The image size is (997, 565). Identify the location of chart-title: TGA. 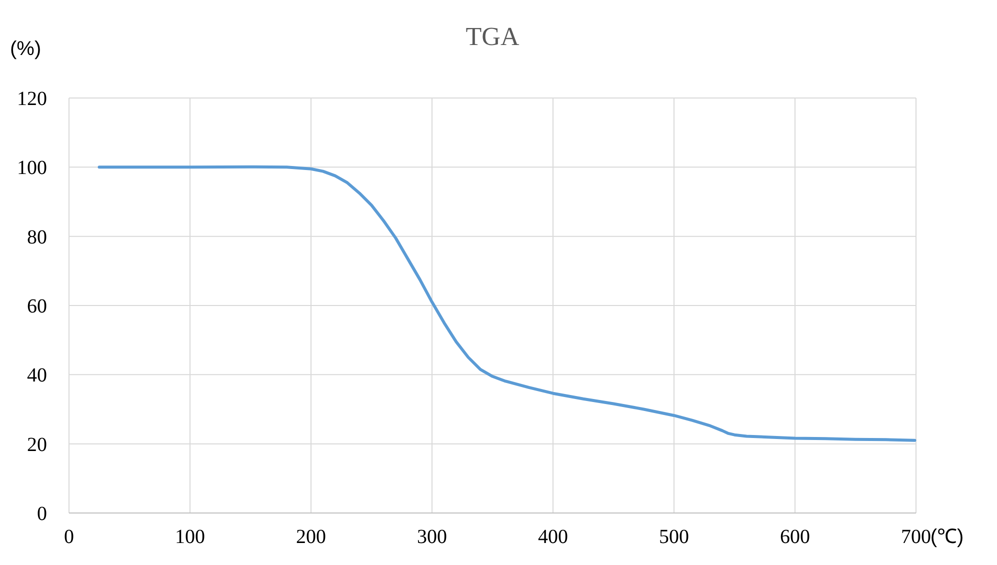
(493, 36).